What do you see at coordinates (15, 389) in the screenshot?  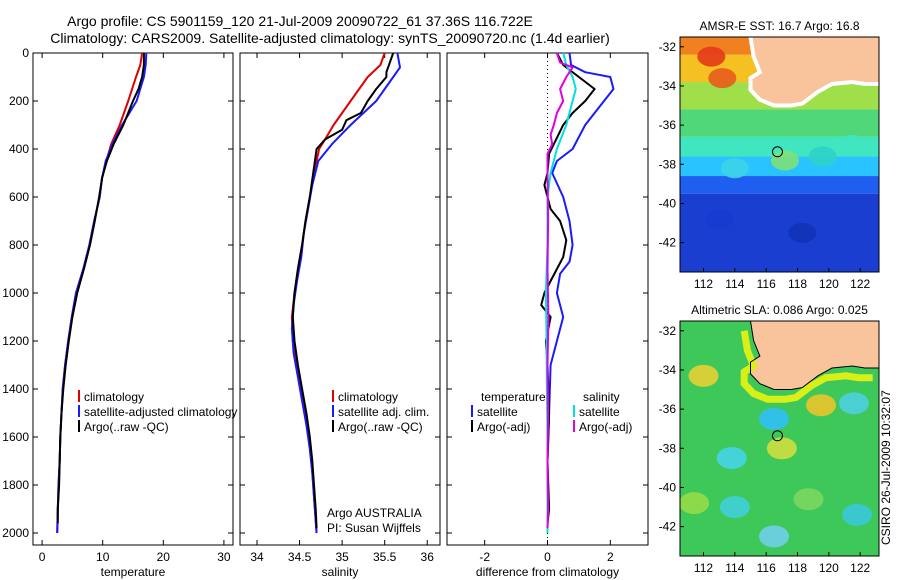 I see `ytick-label: 1400` at bounding box center [15, 389].